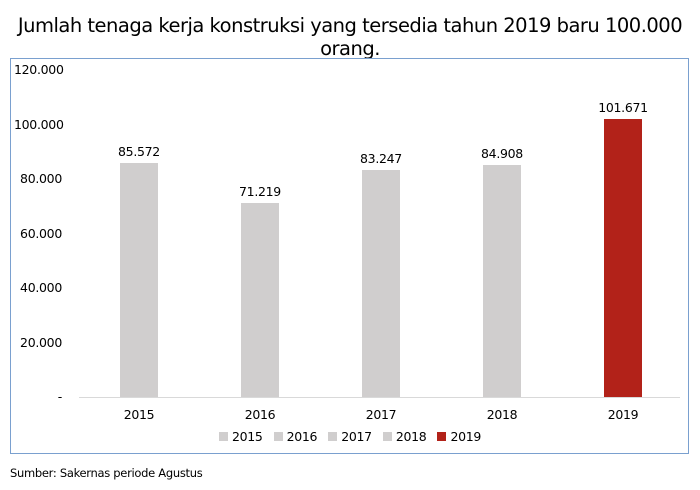 The image size is (700, 490). I want to click on legend-label: 2017, so click(356, 436).